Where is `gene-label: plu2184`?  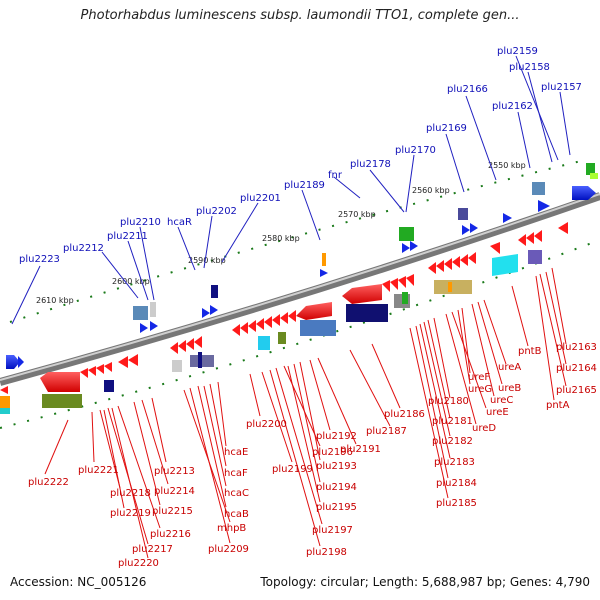
gene-label: plu2184 is located at coordinates (456, 483).